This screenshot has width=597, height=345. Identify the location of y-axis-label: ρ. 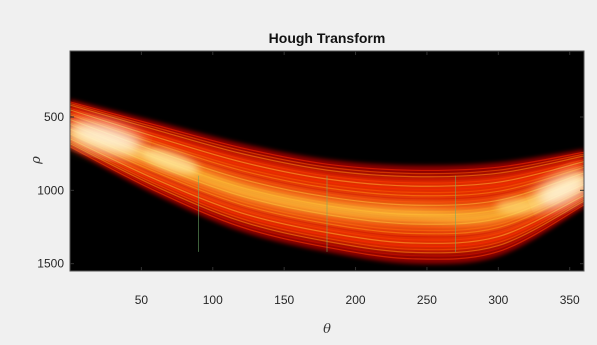
(36, 160).